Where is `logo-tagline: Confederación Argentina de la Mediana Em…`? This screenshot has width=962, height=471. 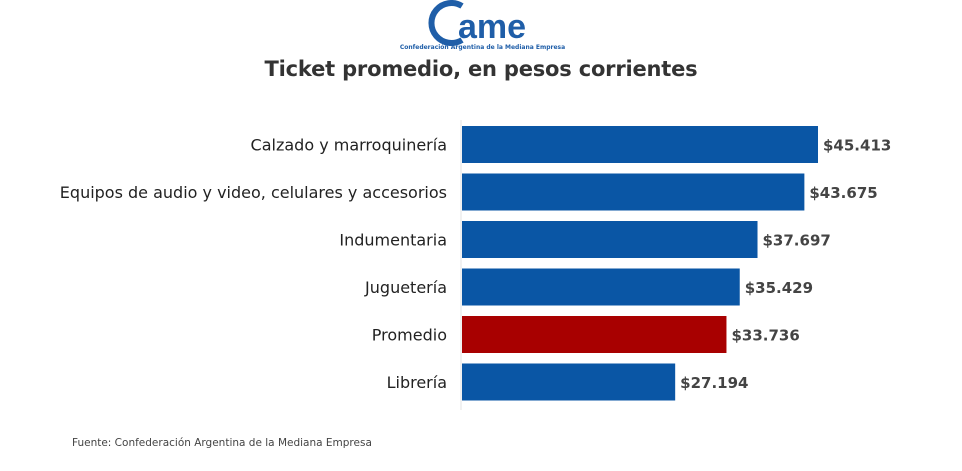
logo-tagline: Confederación Argentina de la Mediana Em… is located at coordinates (482, 47).